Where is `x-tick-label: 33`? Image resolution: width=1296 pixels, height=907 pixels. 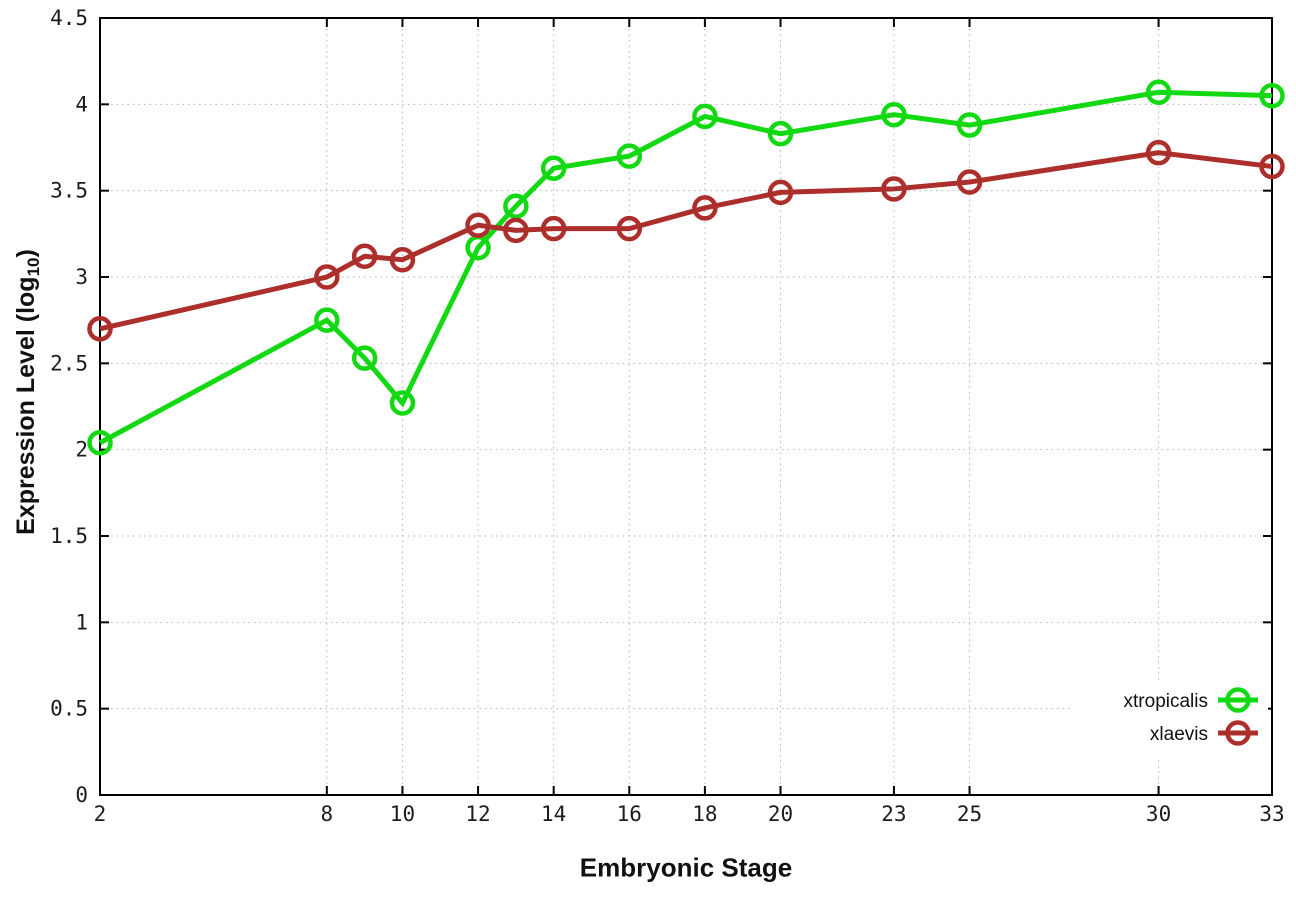
x-tick-label: 33 is located at coordinates (1271, 814).